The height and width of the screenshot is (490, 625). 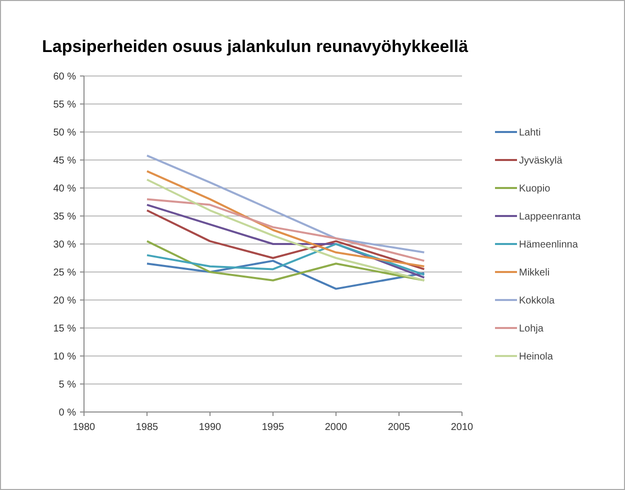 I want to click on y-tick-label: 20 %, so click(x=64, y=301).